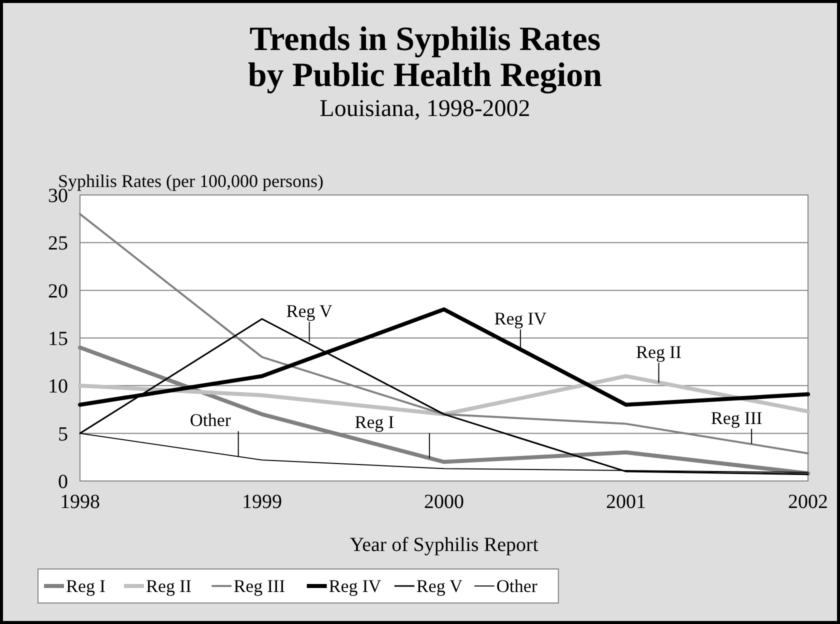 The image size is (840, 624). What do you see at coordinates (626, 502) in the screenshot?
I see `x-tick-label: 2001` at bounding box center [626, 502].